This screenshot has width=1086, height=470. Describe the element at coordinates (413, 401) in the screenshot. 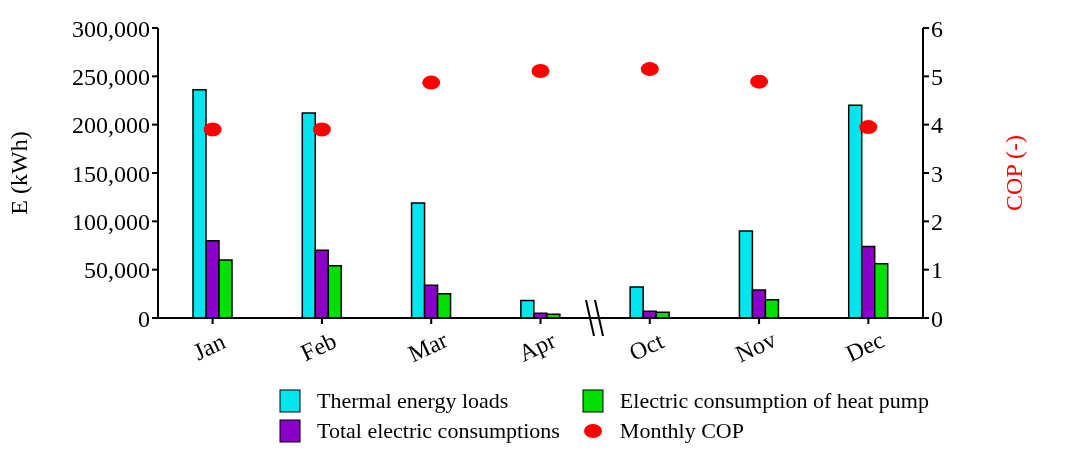

I see `legend-label: Thermal energy loads` at that location.